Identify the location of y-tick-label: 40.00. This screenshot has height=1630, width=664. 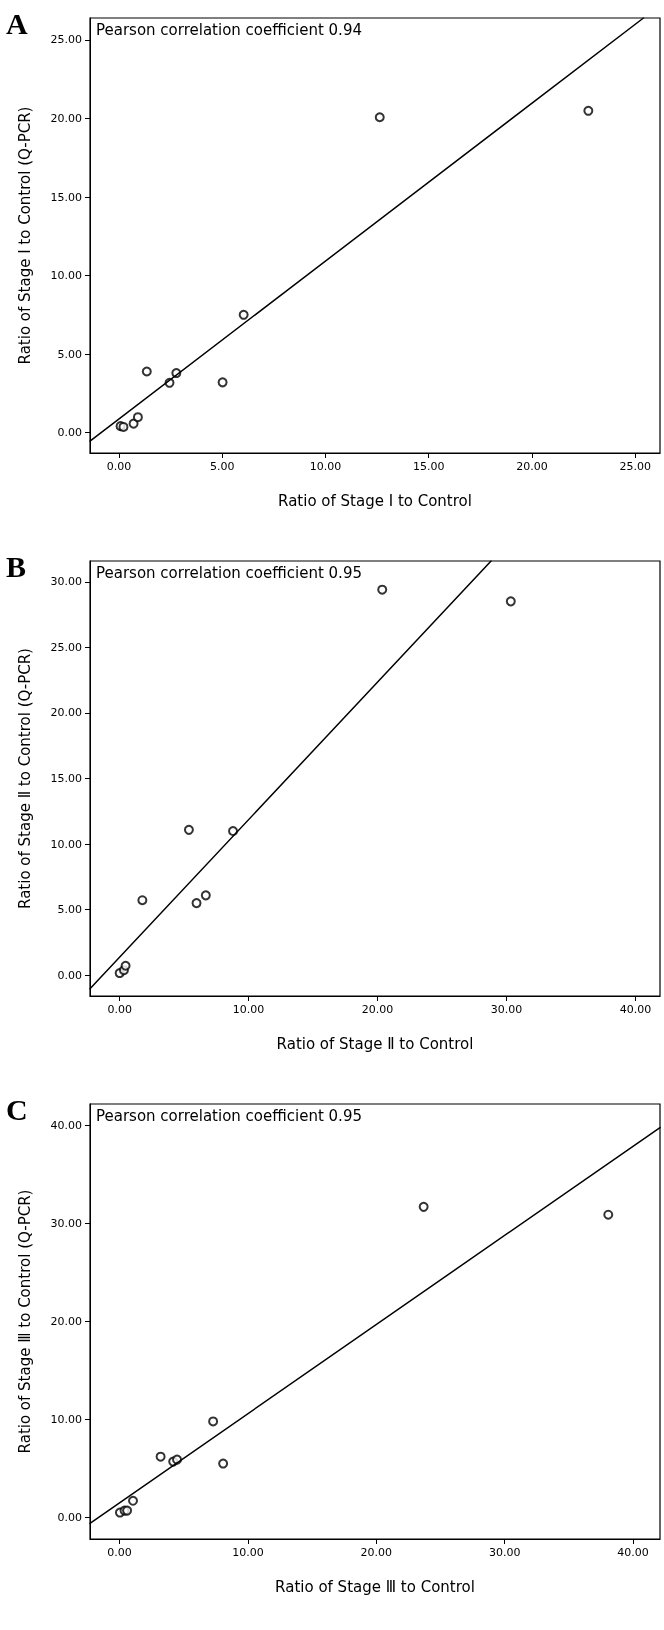
(66, 1126).